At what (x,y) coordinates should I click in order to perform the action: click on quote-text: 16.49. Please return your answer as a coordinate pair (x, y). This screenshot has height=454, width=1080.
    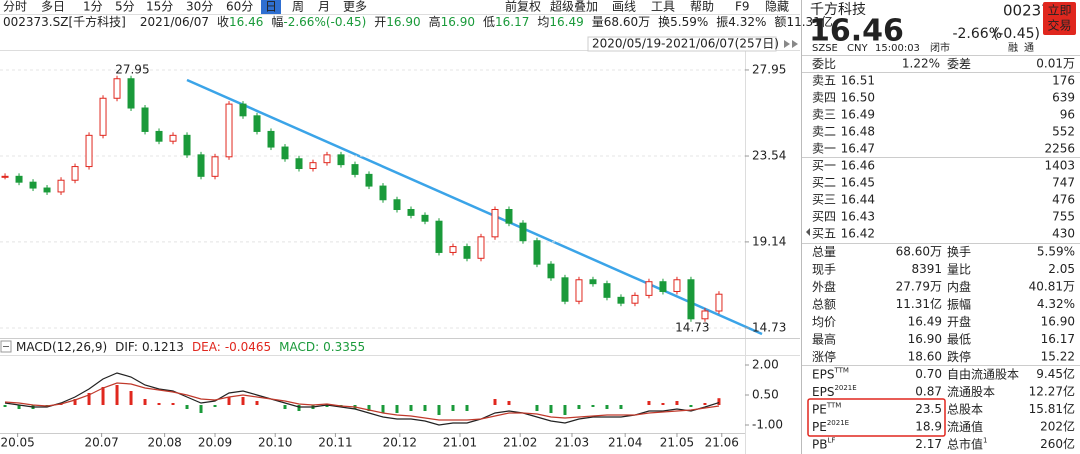
    Looking at the image, I should click on (566, 22).